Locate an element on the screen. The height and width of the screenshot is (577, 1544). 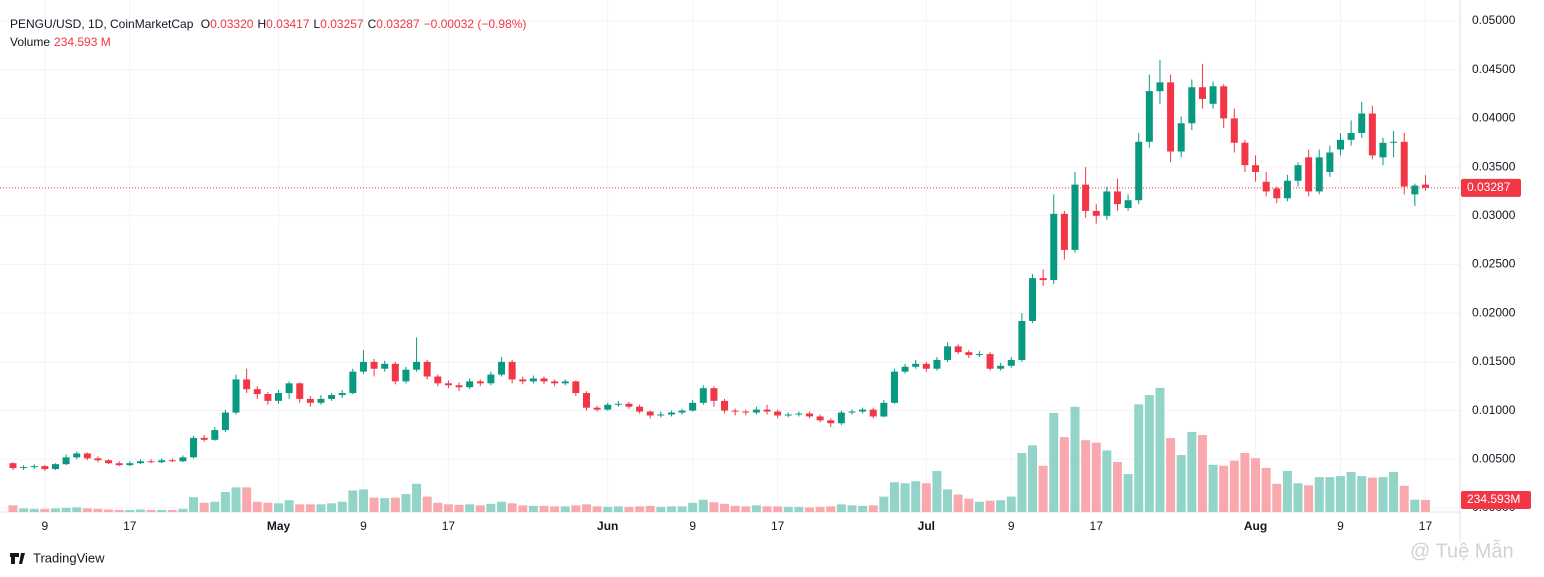
y-tick-label: 0.02000 is located at coordinates (1494, 312).